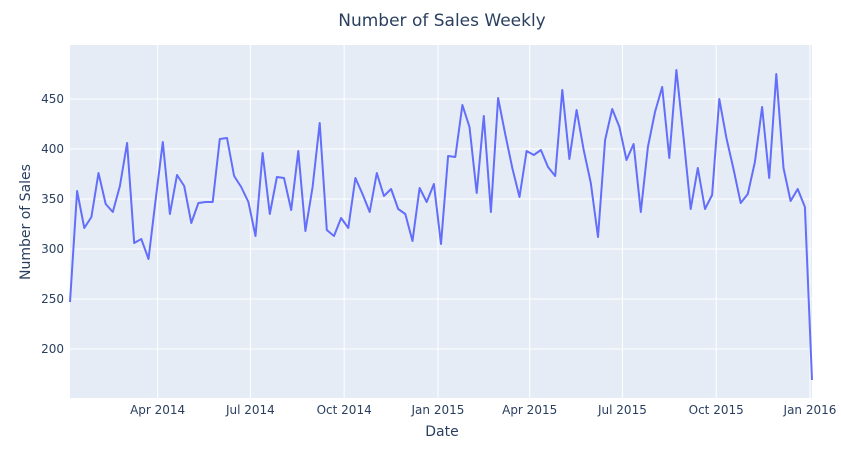 Image resolution: width=841 pixels, height=449 pixels. I want to click on x-tick-label: Jul 2014, so click(250, 410).